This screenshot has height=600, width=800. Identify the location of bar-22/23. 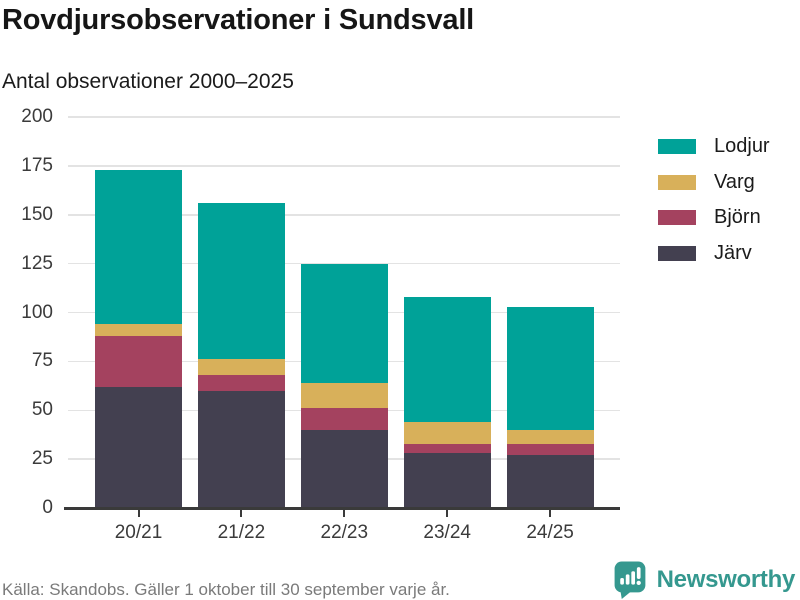
(344, 312).